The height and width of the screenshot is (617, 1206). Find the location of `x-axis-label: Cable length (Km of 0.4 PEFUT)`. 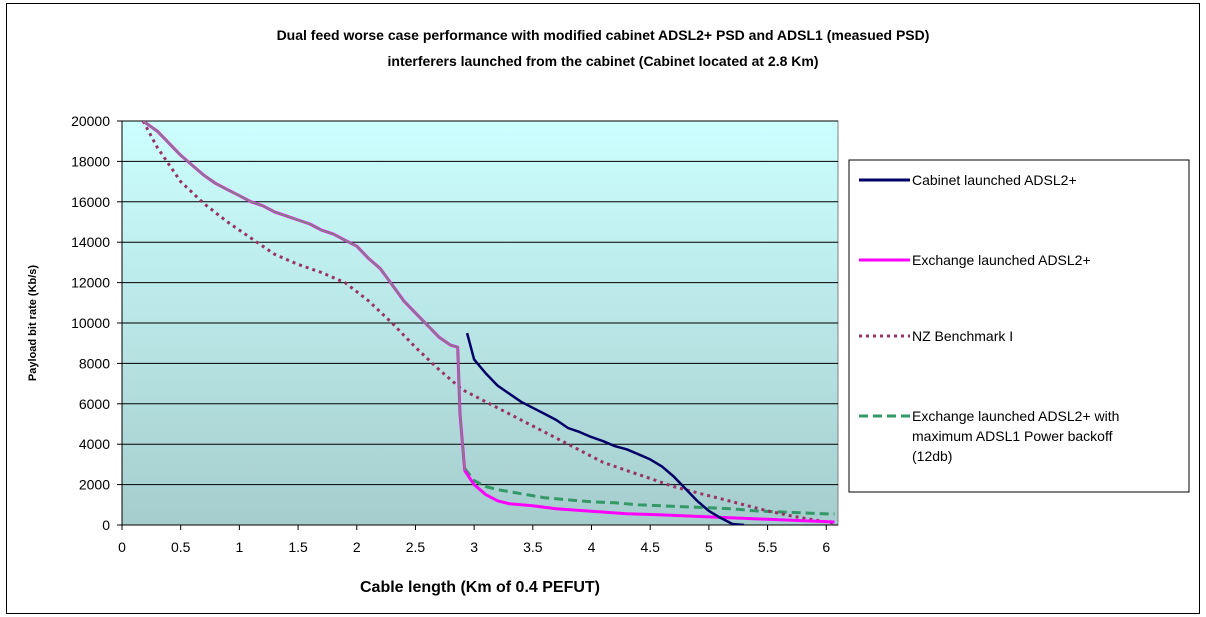

x-axis-label: Cable length (Km of 0.4 PEFUT) is located at coordinates (480, 587).